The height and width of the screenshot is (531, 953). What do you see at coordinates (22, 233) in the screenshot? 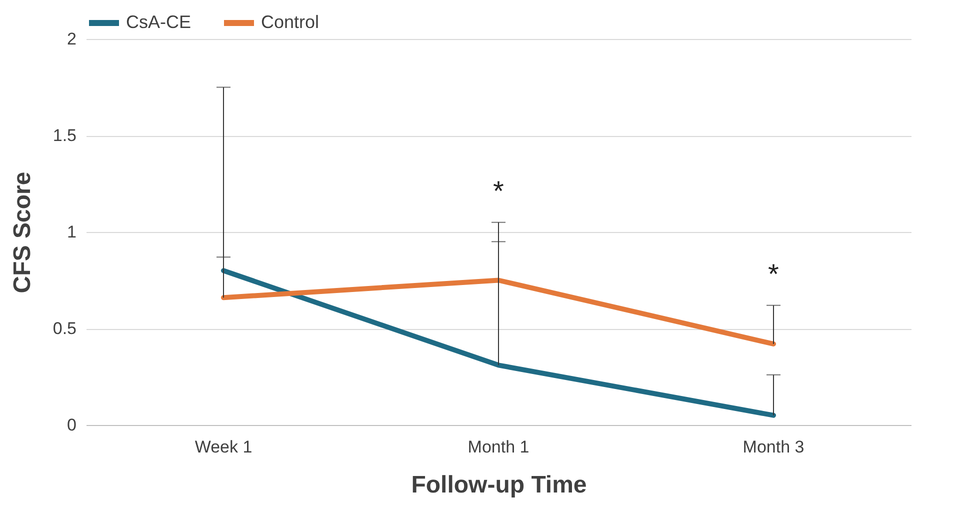
I see `y-axis-title: CFS Score` at bounding box center [22, 233].